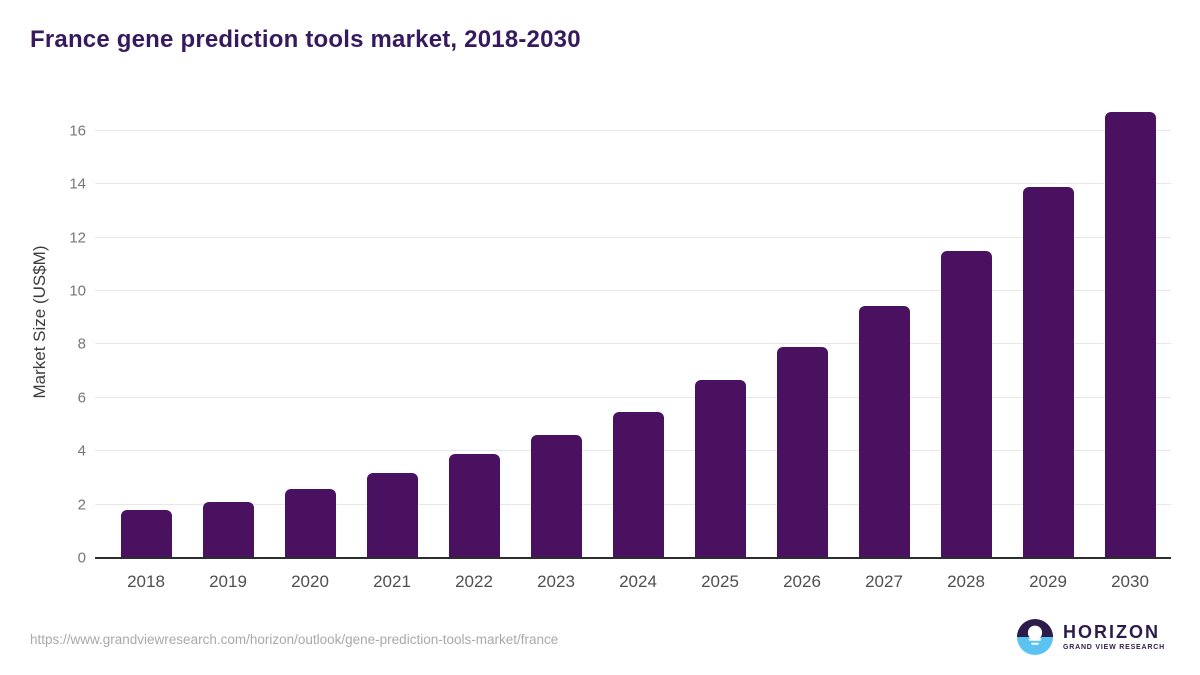  Describe the element at coordinates (638, 485) in the screenshot. I see `bar-2024` at that location.